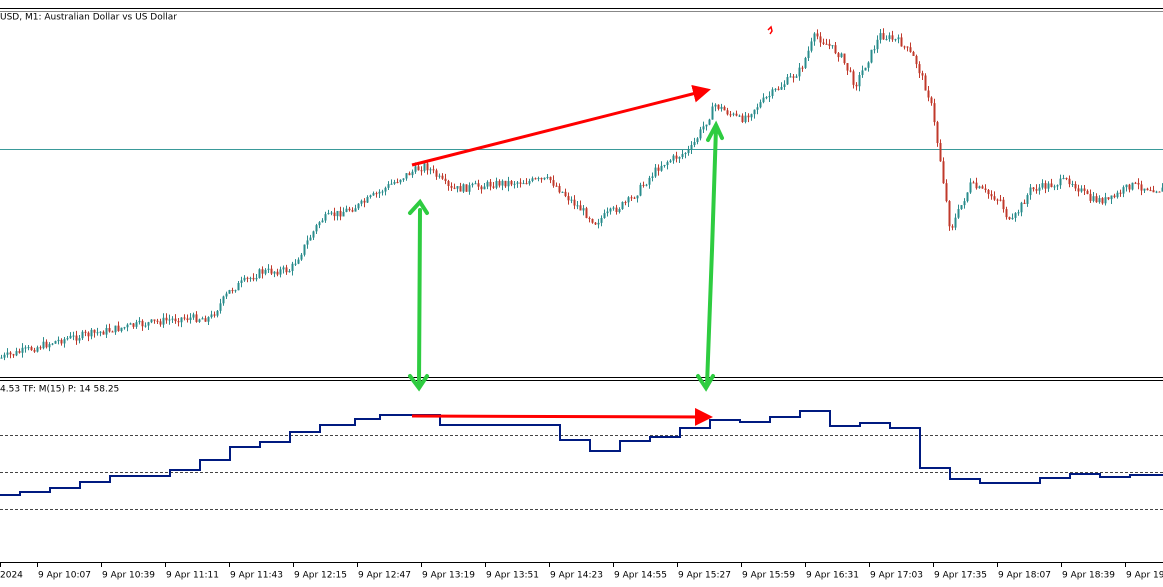 The image size is (1163, 587). I want to click on time-label: 9 Apr 13:19, so click(448, 576).